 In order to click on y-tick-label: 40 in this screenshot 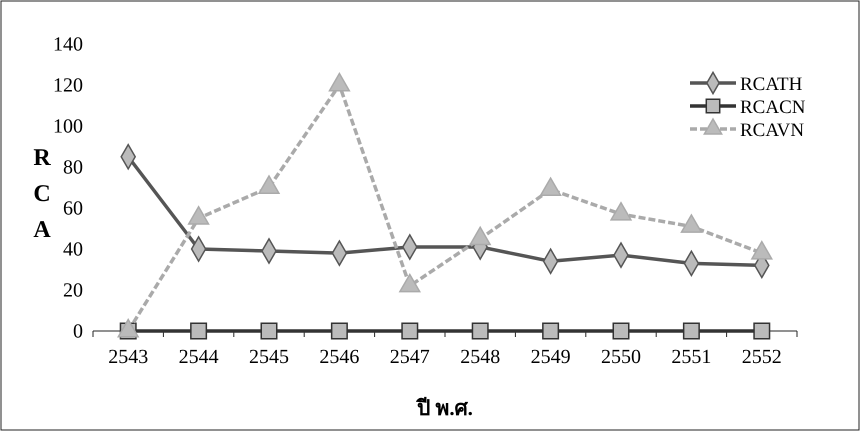, I will do `click(73, 249)`.